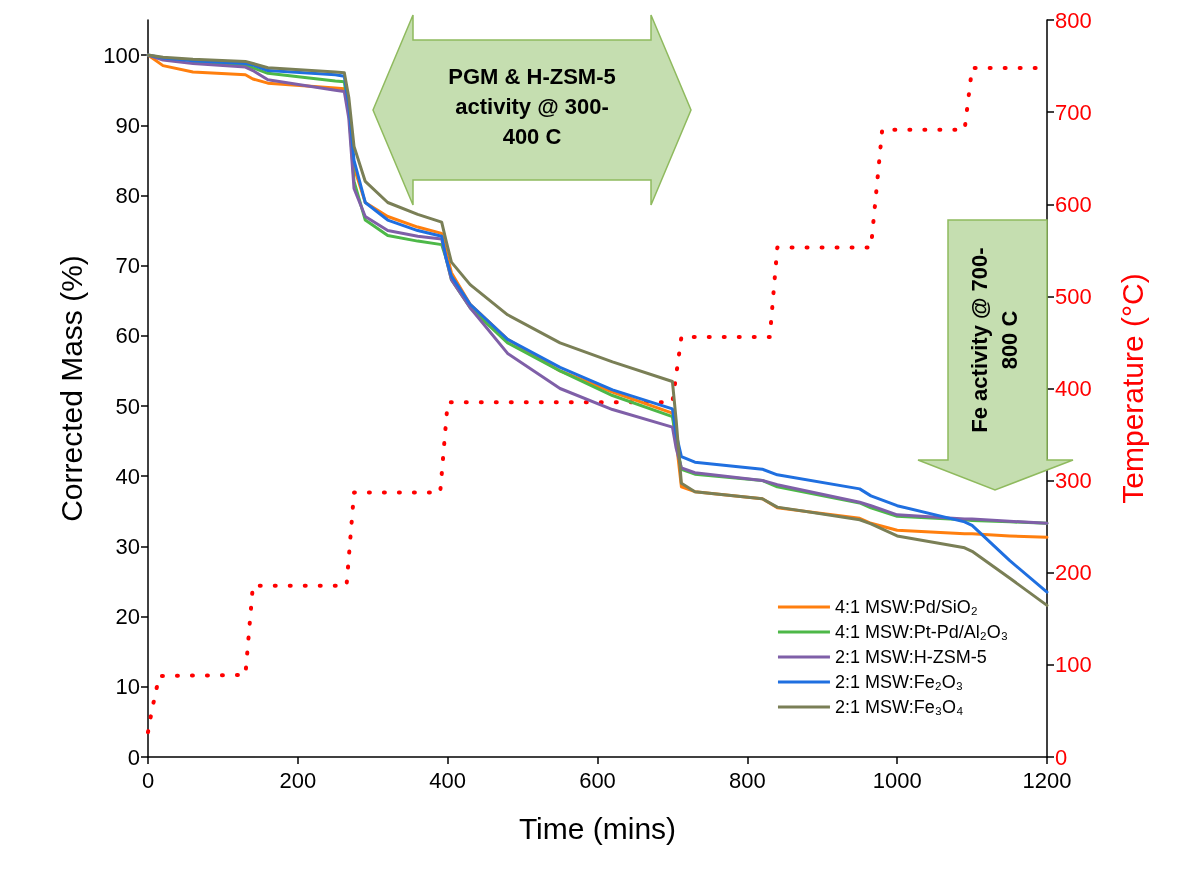 This screenshot has height=869, width=1188. I want to click on y2-tick-label: 200, so click(1073, 573).